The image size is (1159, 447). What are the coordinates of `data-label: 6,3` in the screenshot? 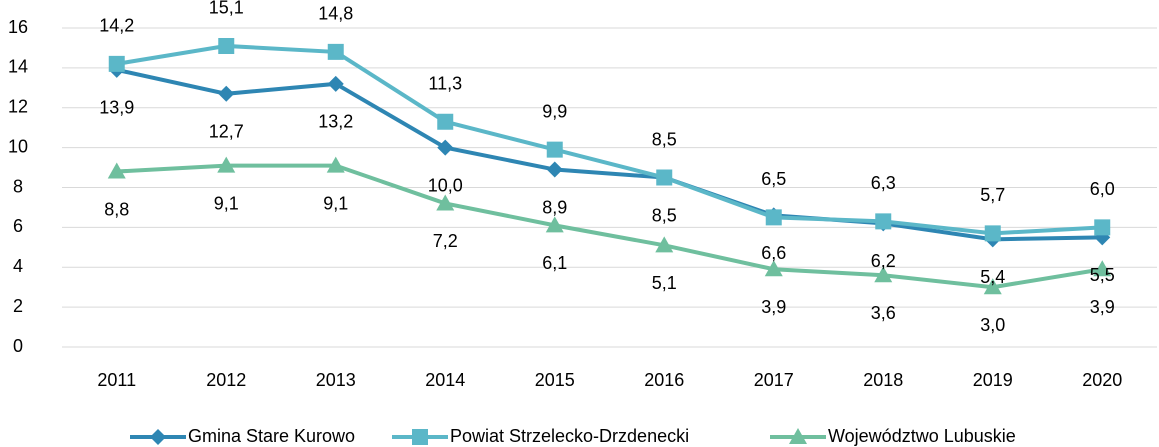 It's located at (883, 183).